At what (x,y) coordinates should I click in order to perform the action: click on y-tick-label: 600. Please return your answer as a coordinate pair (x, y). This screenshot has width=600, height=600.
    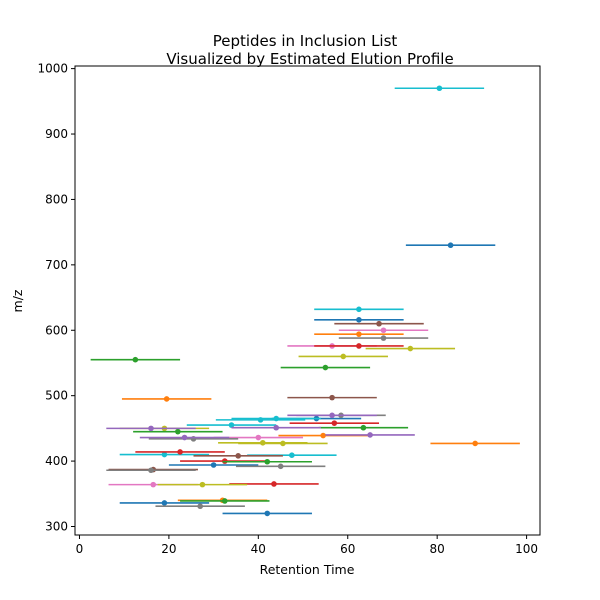
    Looking at the image, I should click on (56, 330).